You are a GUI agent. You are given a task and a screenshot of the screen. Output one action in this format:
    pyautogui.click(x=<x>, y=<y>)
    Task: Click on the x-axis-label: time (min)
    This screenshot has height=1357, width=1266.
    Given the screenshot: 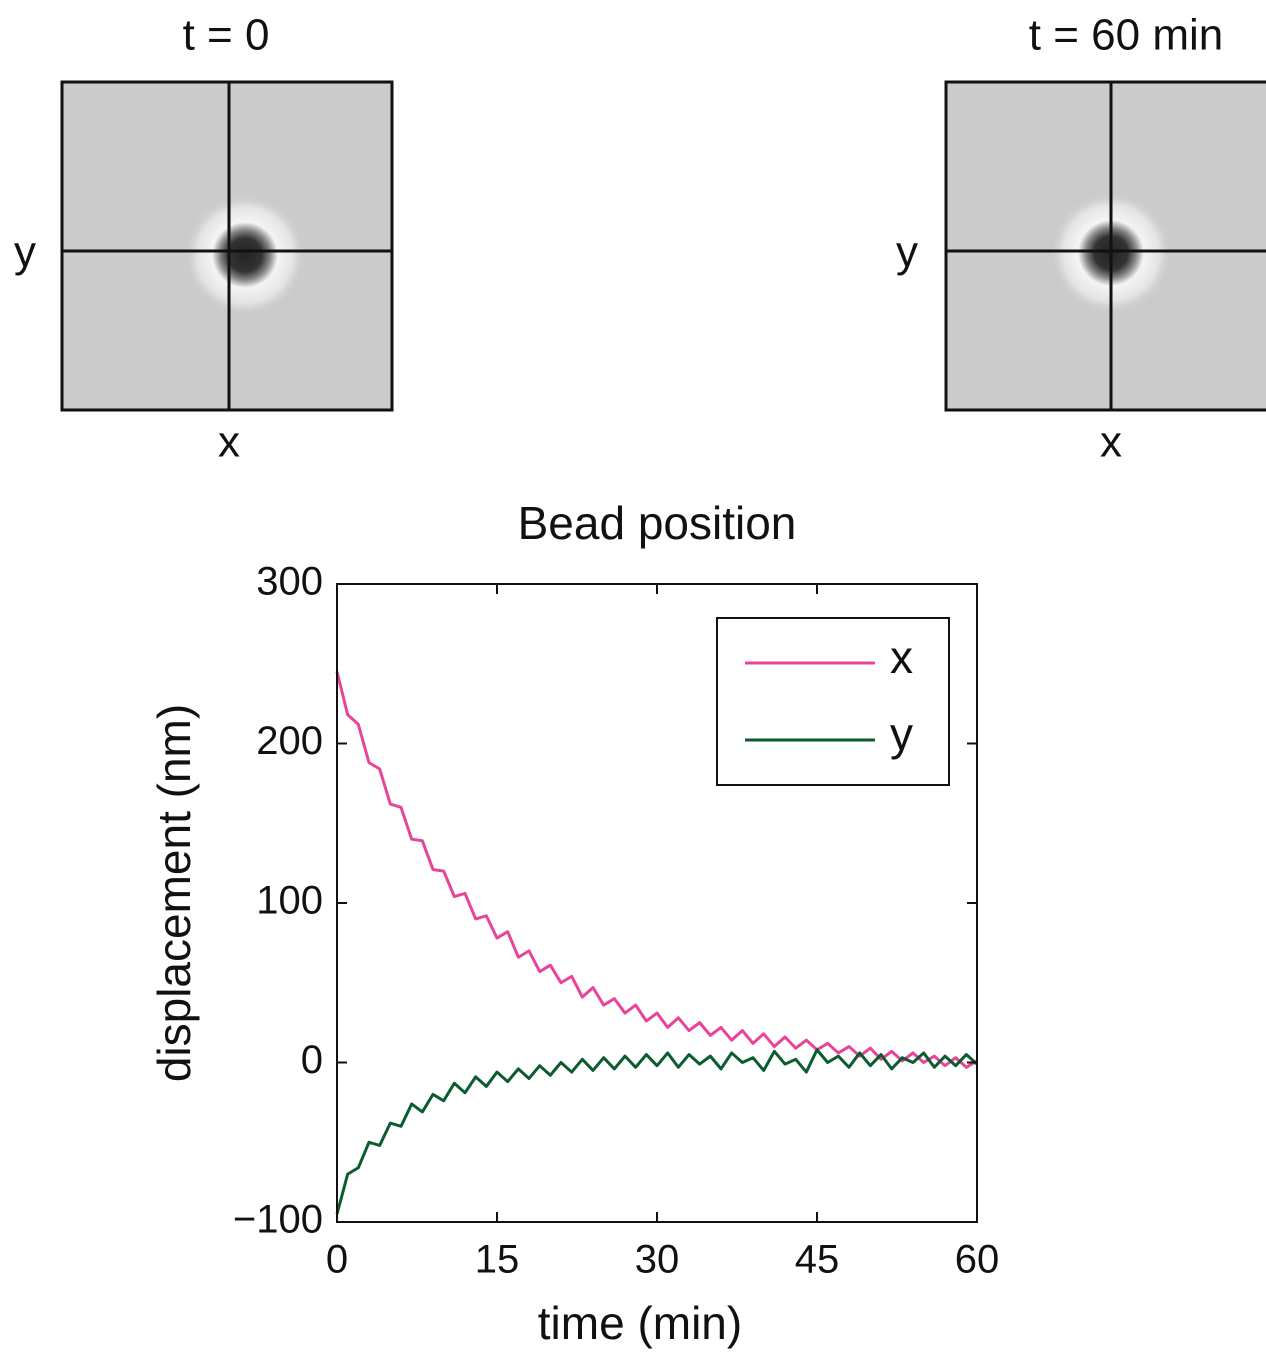 What is the action you would take?
    pyautogui.click(x=640, y=1323)
    